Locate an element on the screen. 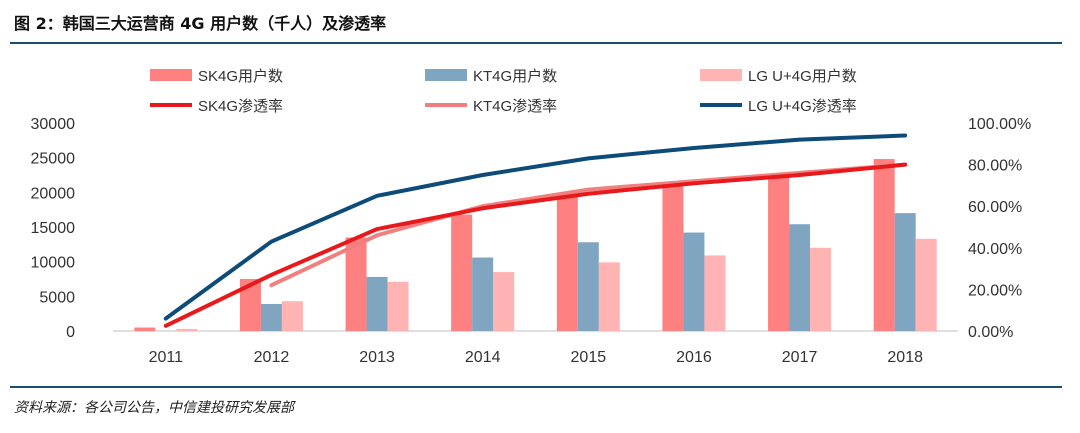 This screenshot has height=433, width=1080. x-tick-label: 2015 is located at coordinates (589, 357).